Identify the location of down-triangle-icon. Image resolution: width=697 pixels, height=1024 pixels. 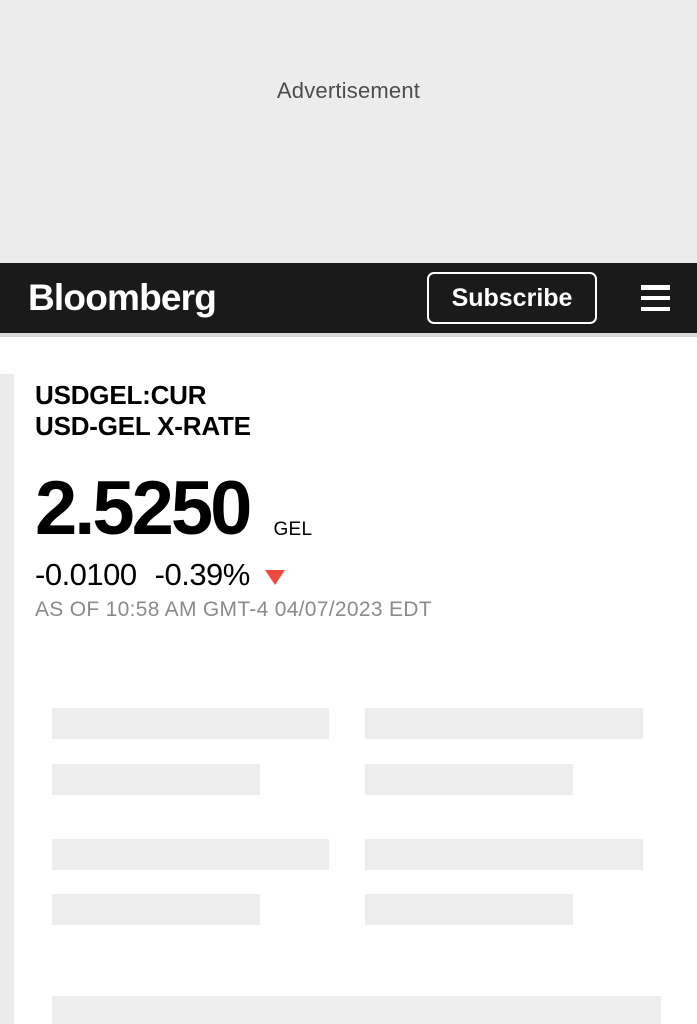
(274, 577).